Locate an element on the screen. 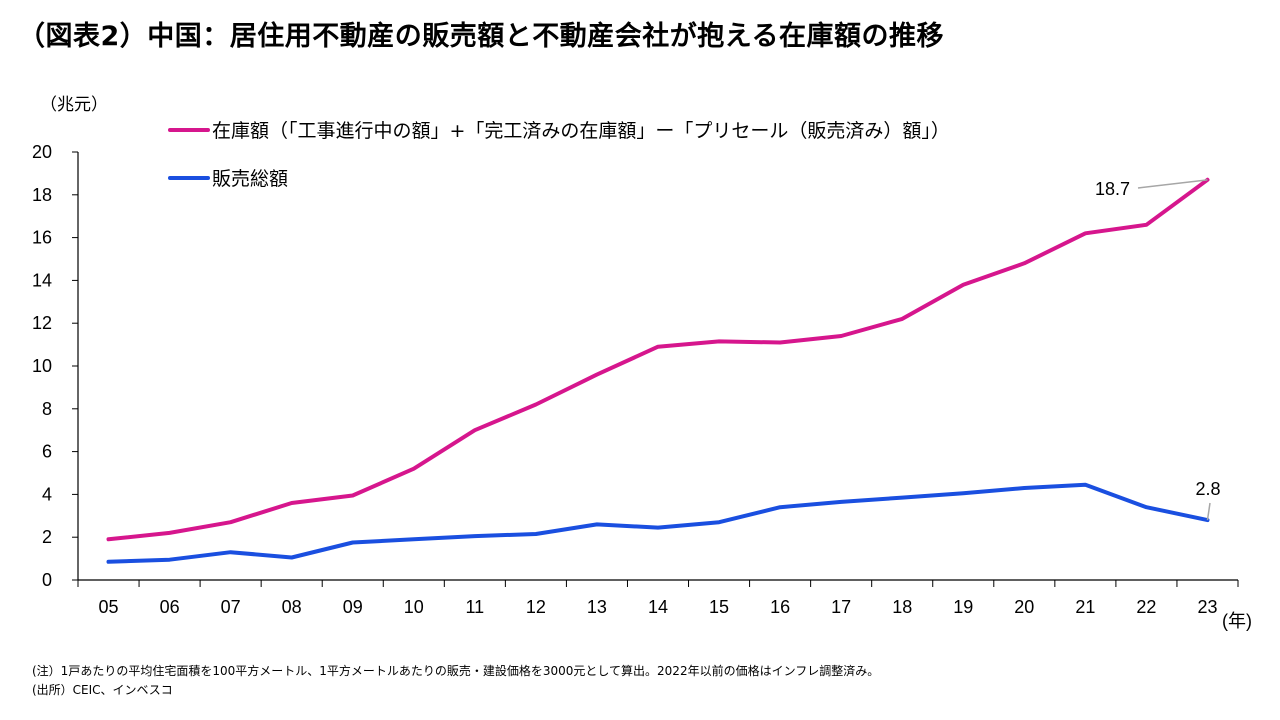 The image size is (1280, 720). chart-annotations: 18.7 2.8 is located at coordinates (1158, 350).